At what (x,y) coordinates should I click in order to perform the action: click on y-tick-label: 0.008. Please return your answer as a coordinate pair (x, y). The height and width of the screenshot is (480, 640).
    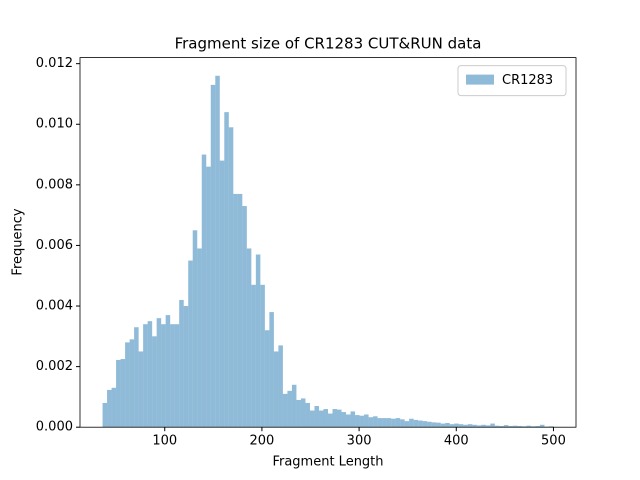
    Looking at the image, I should click on (54, 184).